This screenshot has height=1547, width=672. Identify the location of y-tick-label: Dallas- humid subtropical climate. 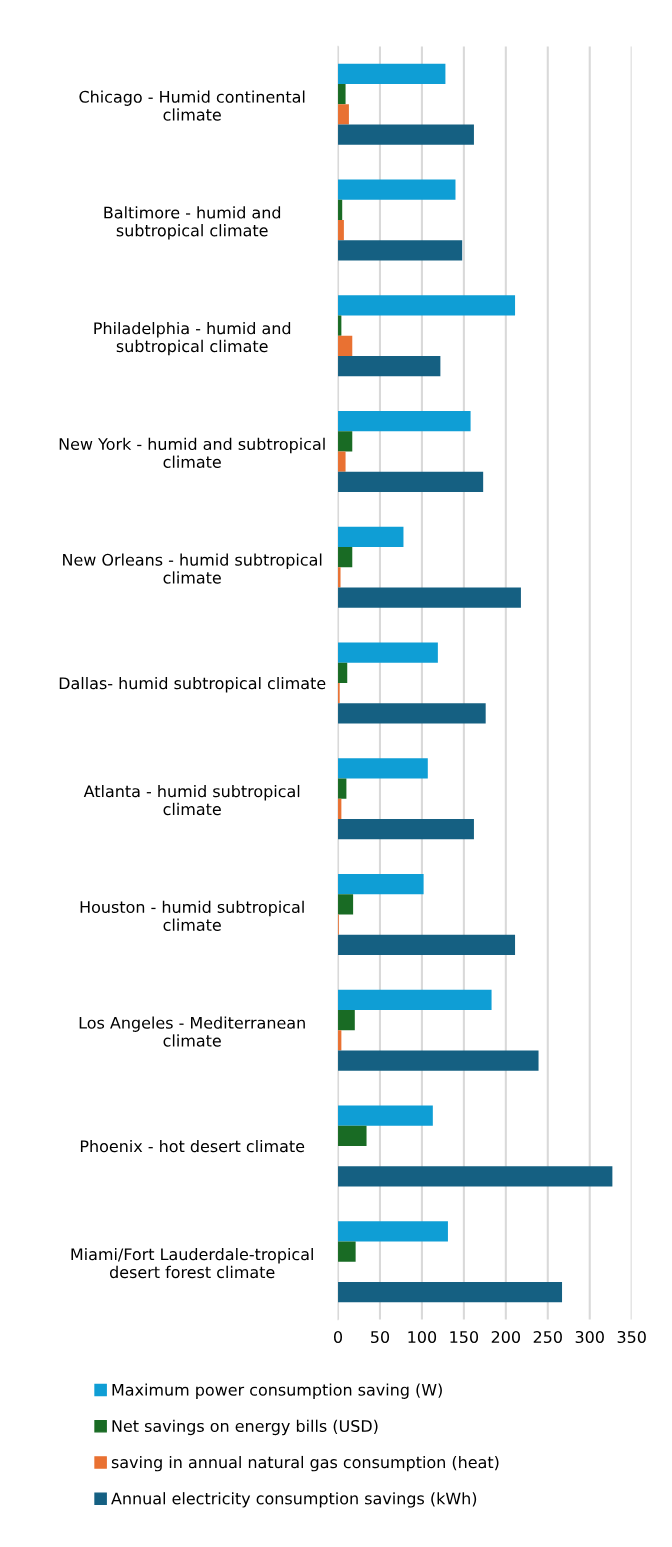
(192, 684).